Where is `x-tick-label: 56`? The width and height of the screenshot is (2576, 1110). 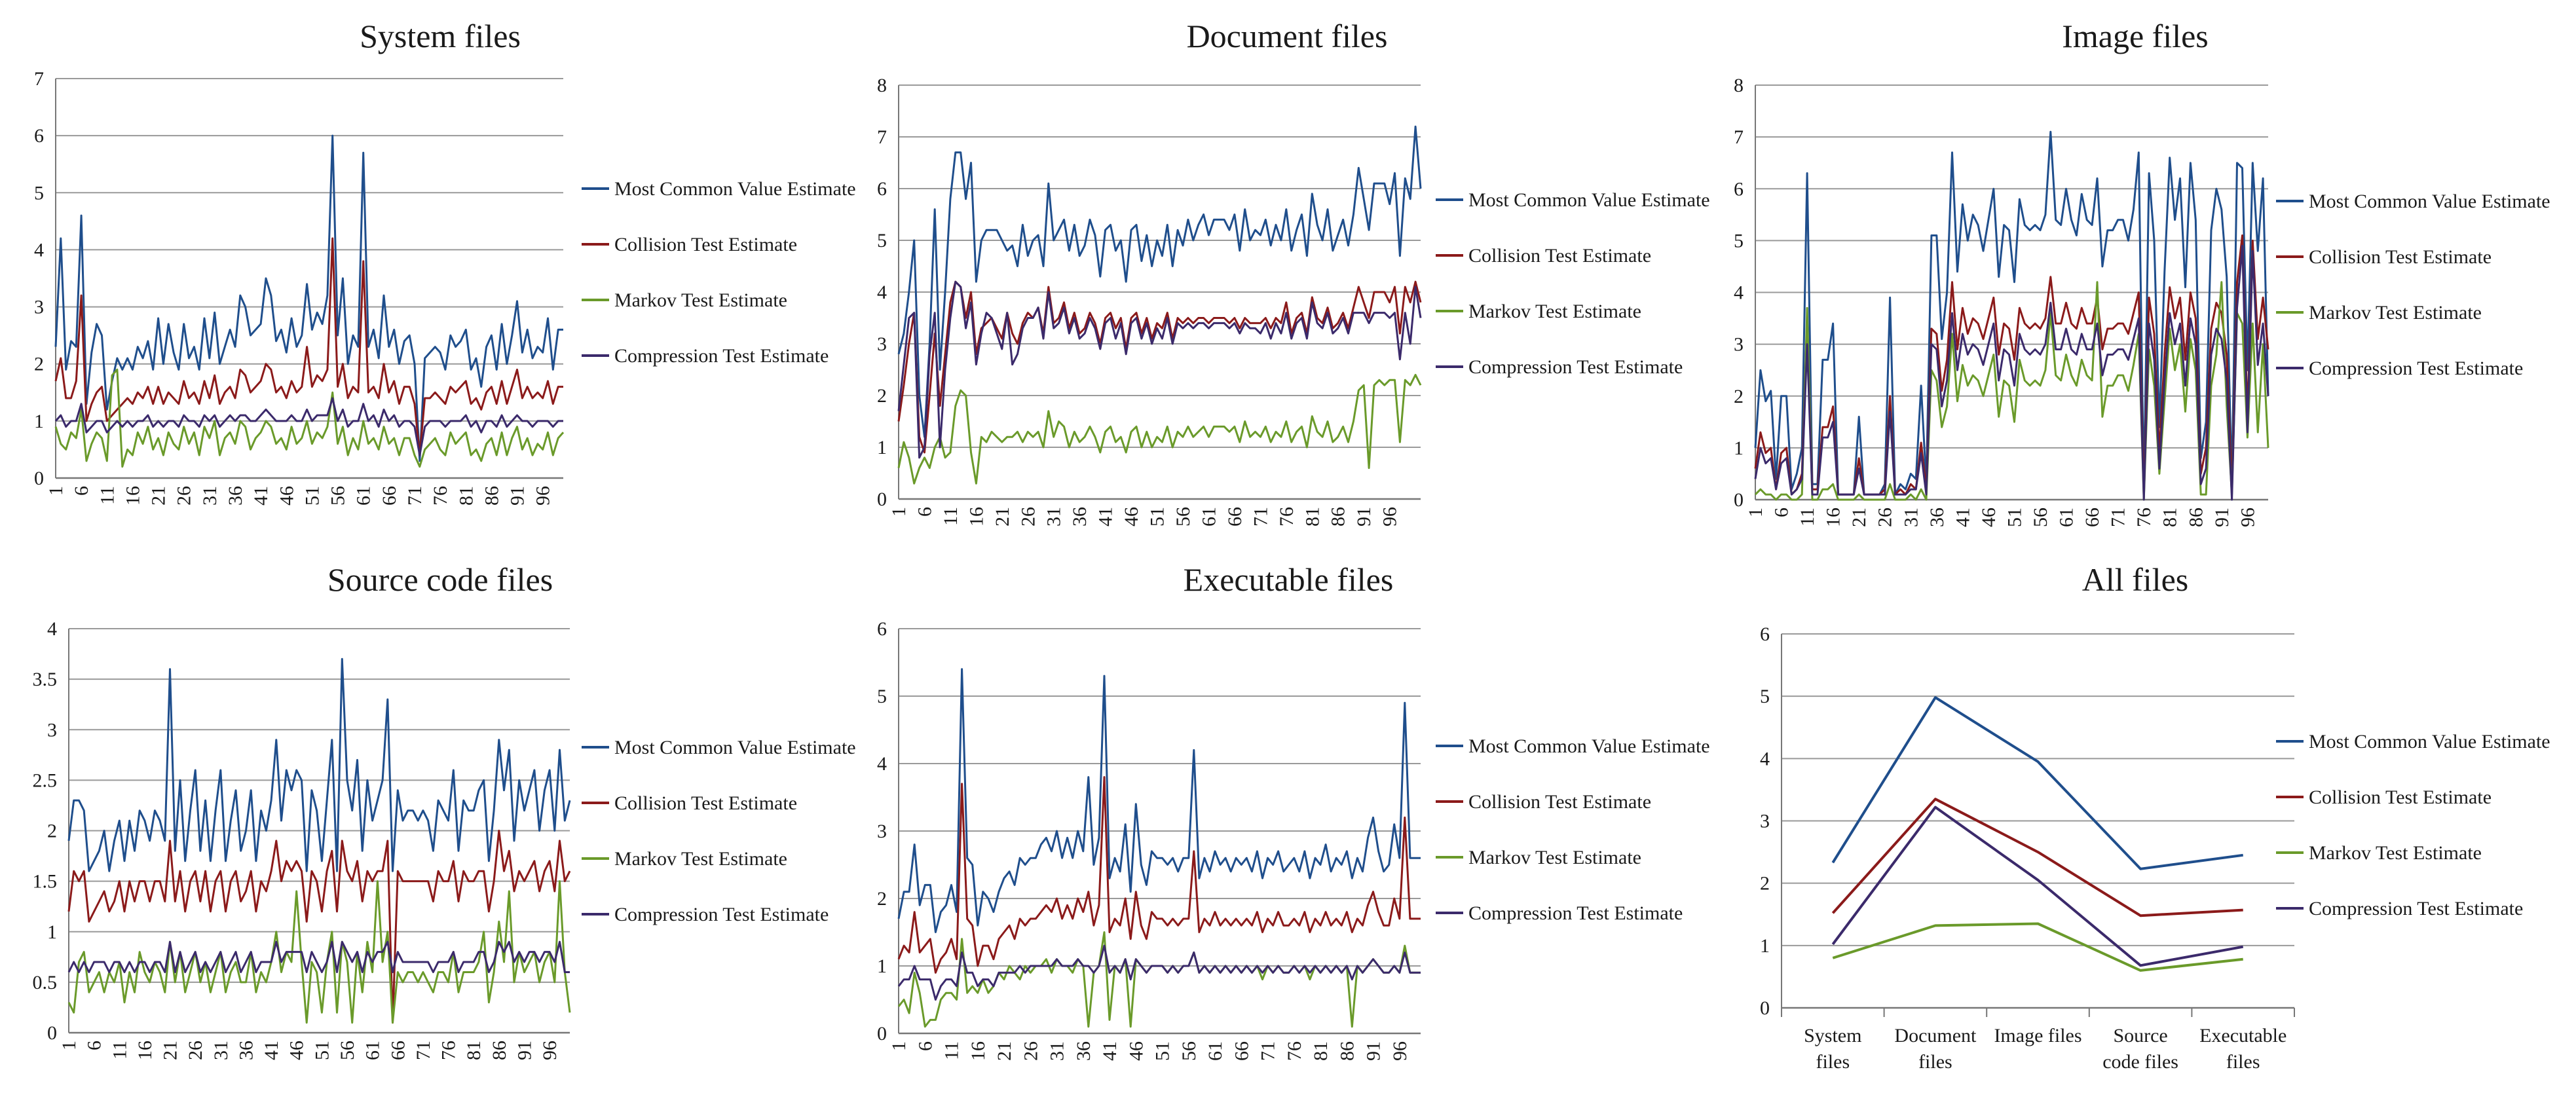
x-tick-label: 56 is located at coordinates (2040, 517).